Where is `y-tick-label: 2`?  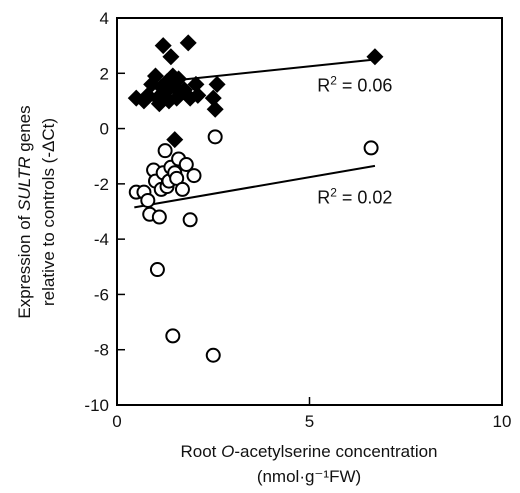
y-tick-label: 2 is located at coordinates (104, 73).